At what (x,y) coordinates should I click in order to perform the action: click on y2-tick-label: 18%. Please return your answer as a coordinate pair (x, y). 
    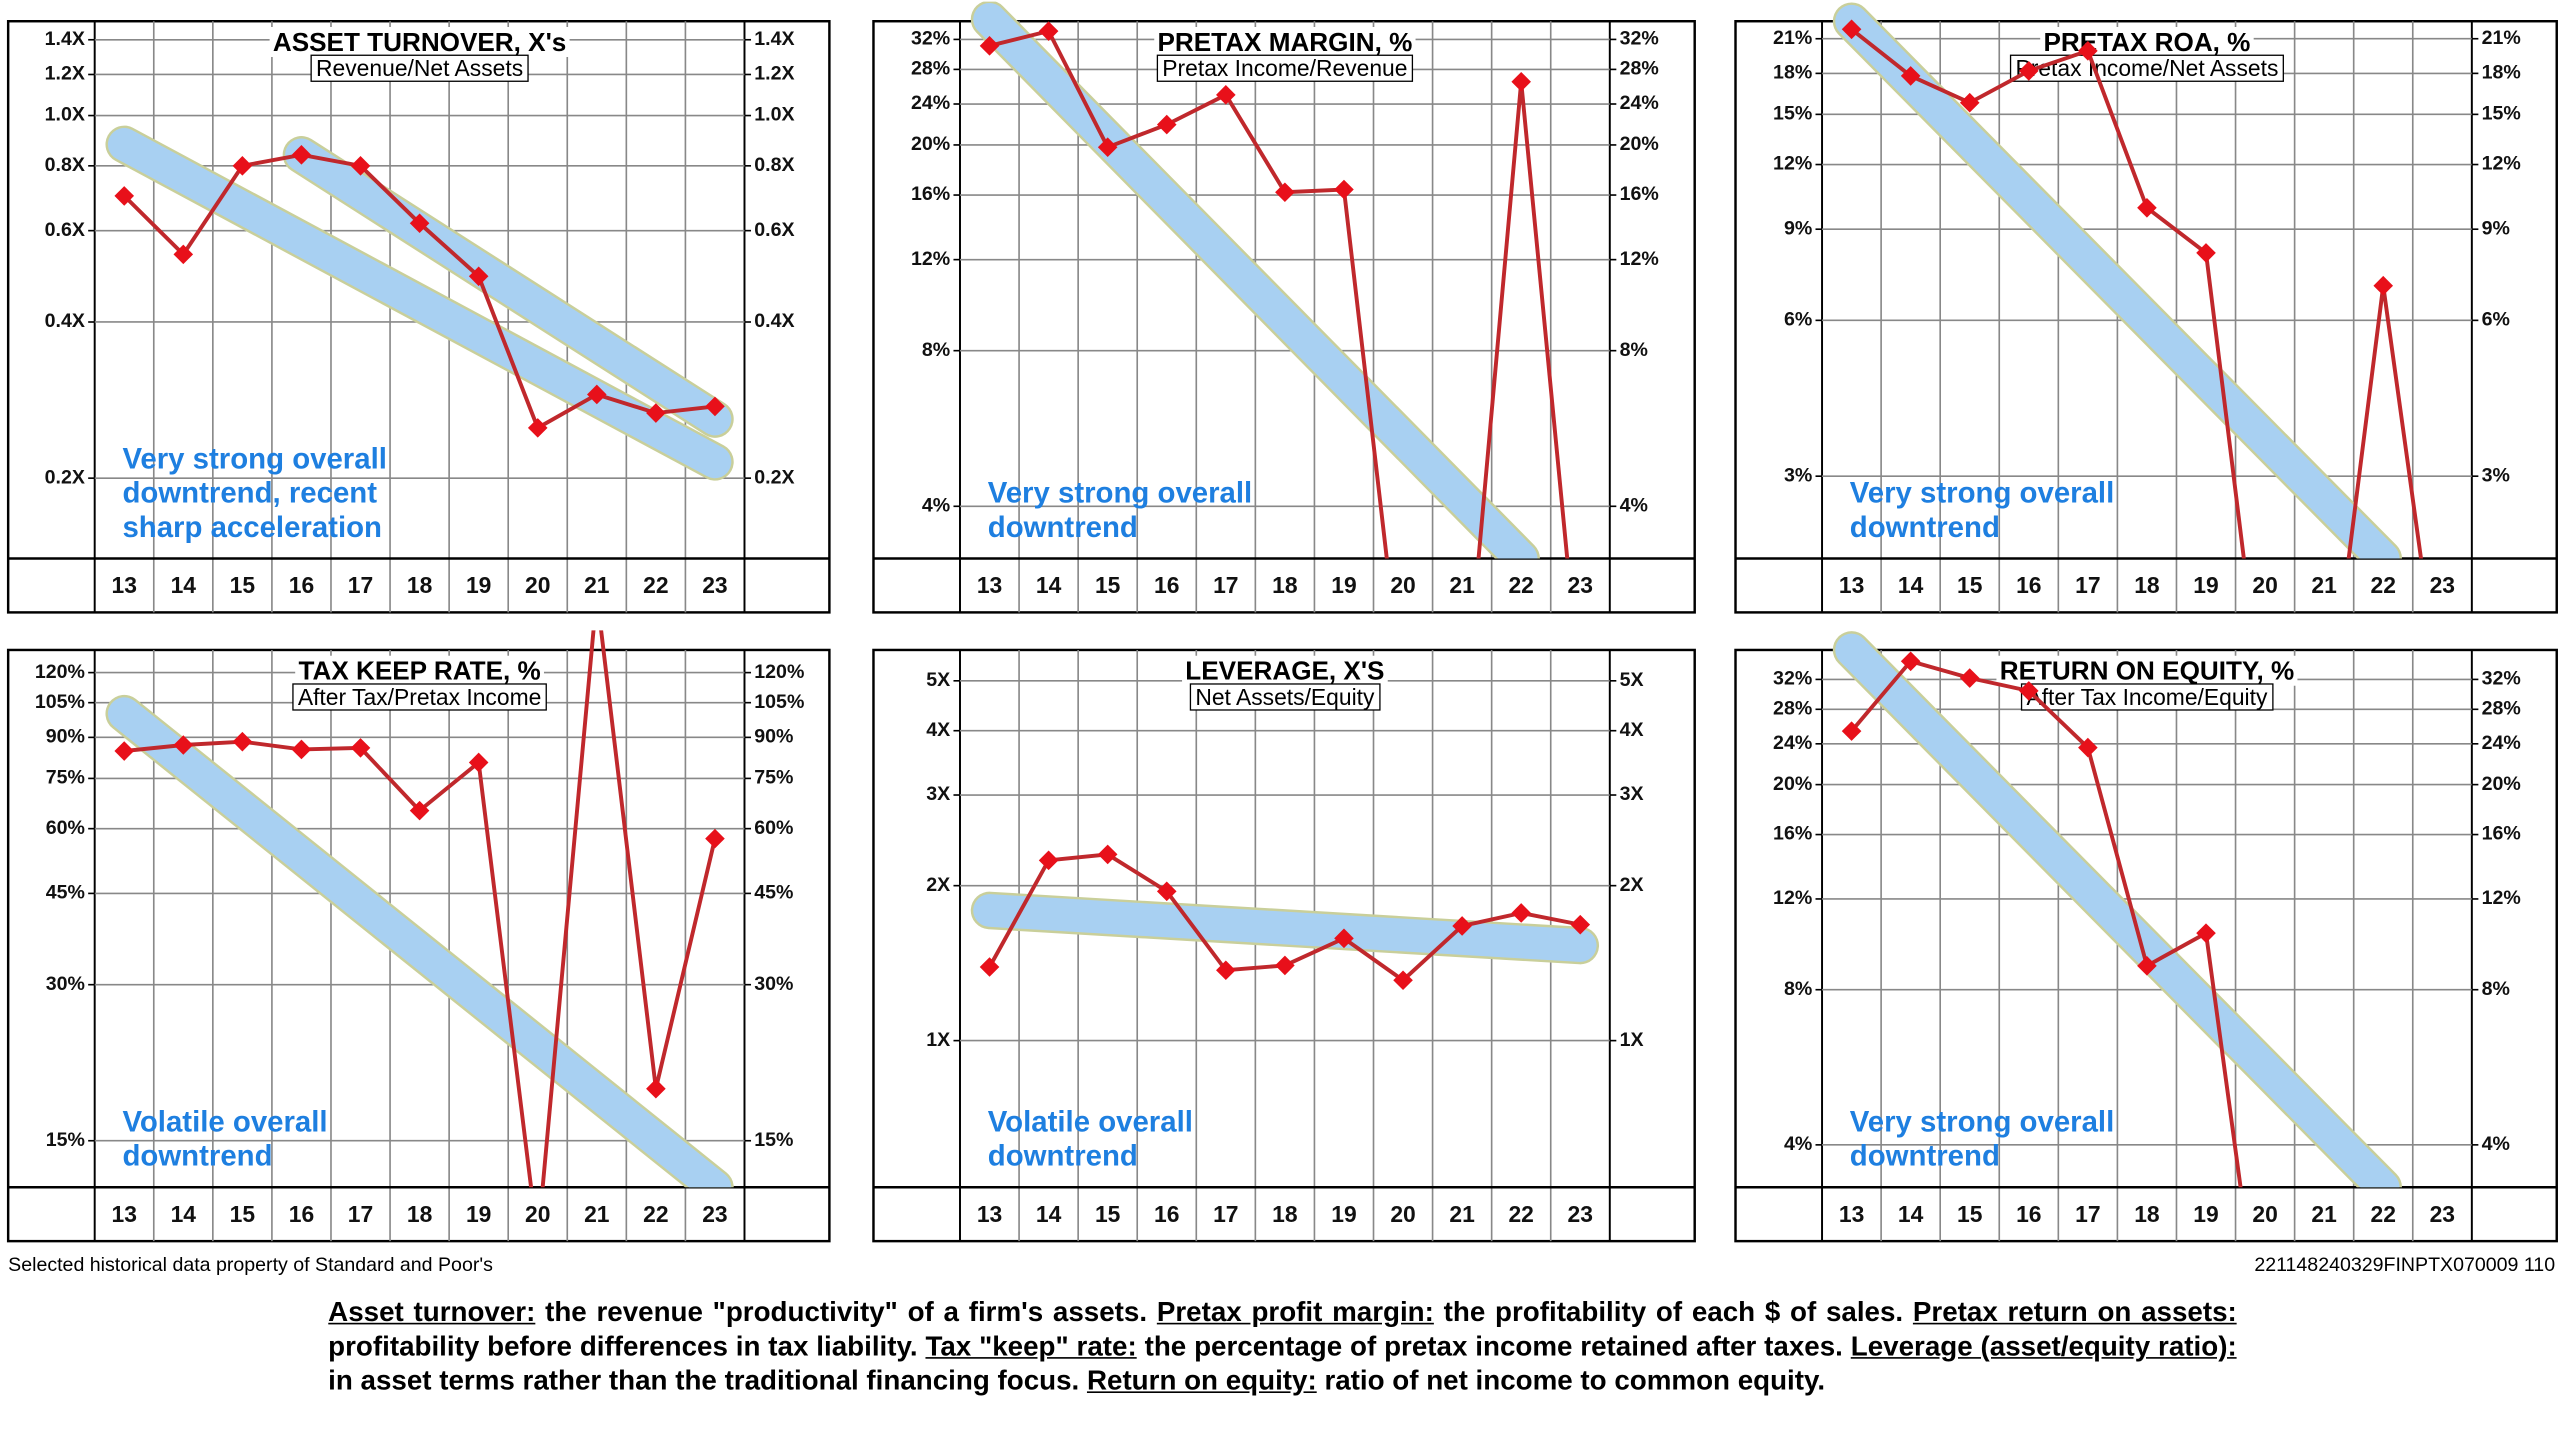
    Looking at the image, I should click on (2501, 73).